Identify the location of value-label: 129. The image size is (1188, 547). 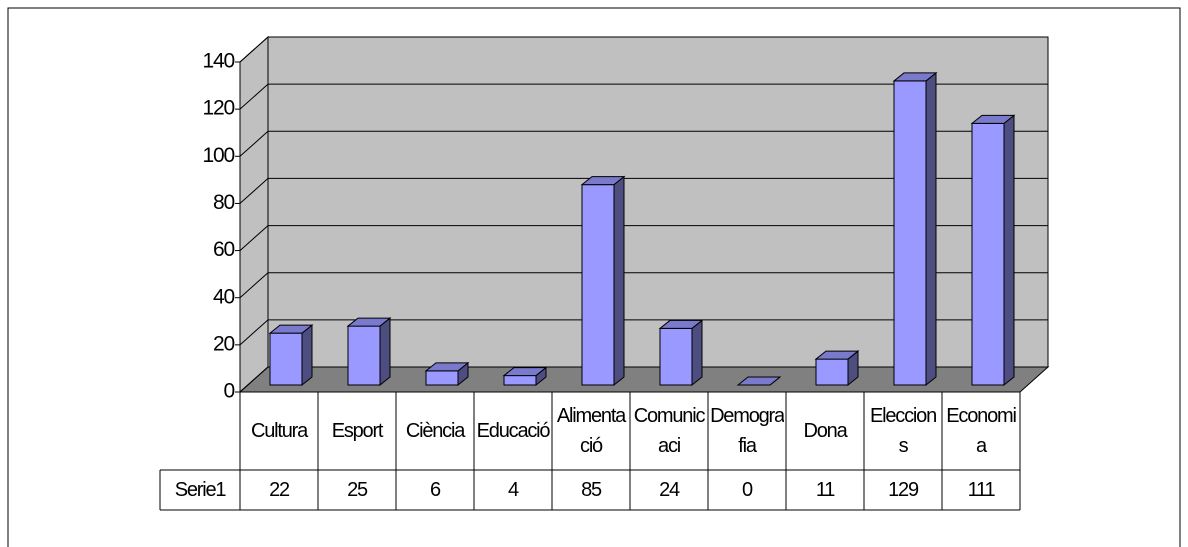
(903, 490).